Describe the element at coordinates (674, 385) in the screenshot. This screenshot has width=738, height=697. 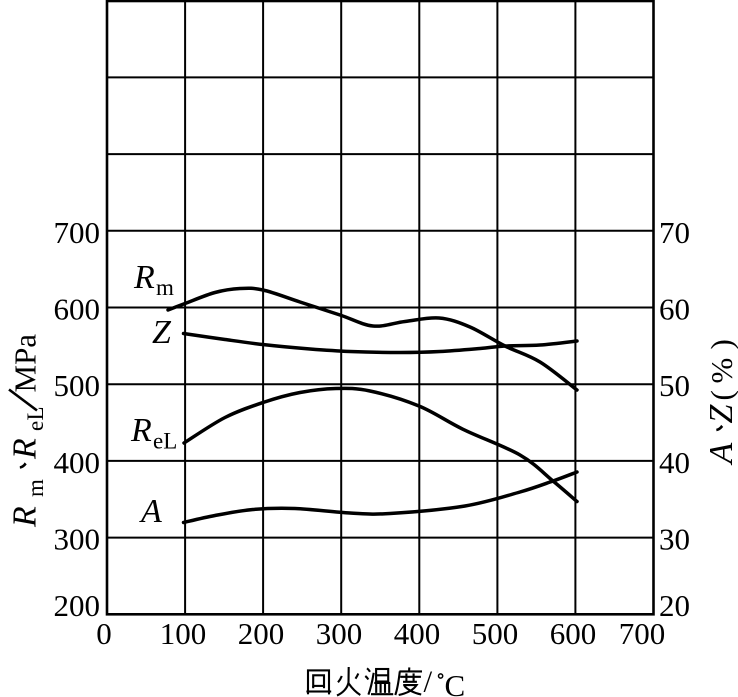
I see `svg-text: 50` at that location.